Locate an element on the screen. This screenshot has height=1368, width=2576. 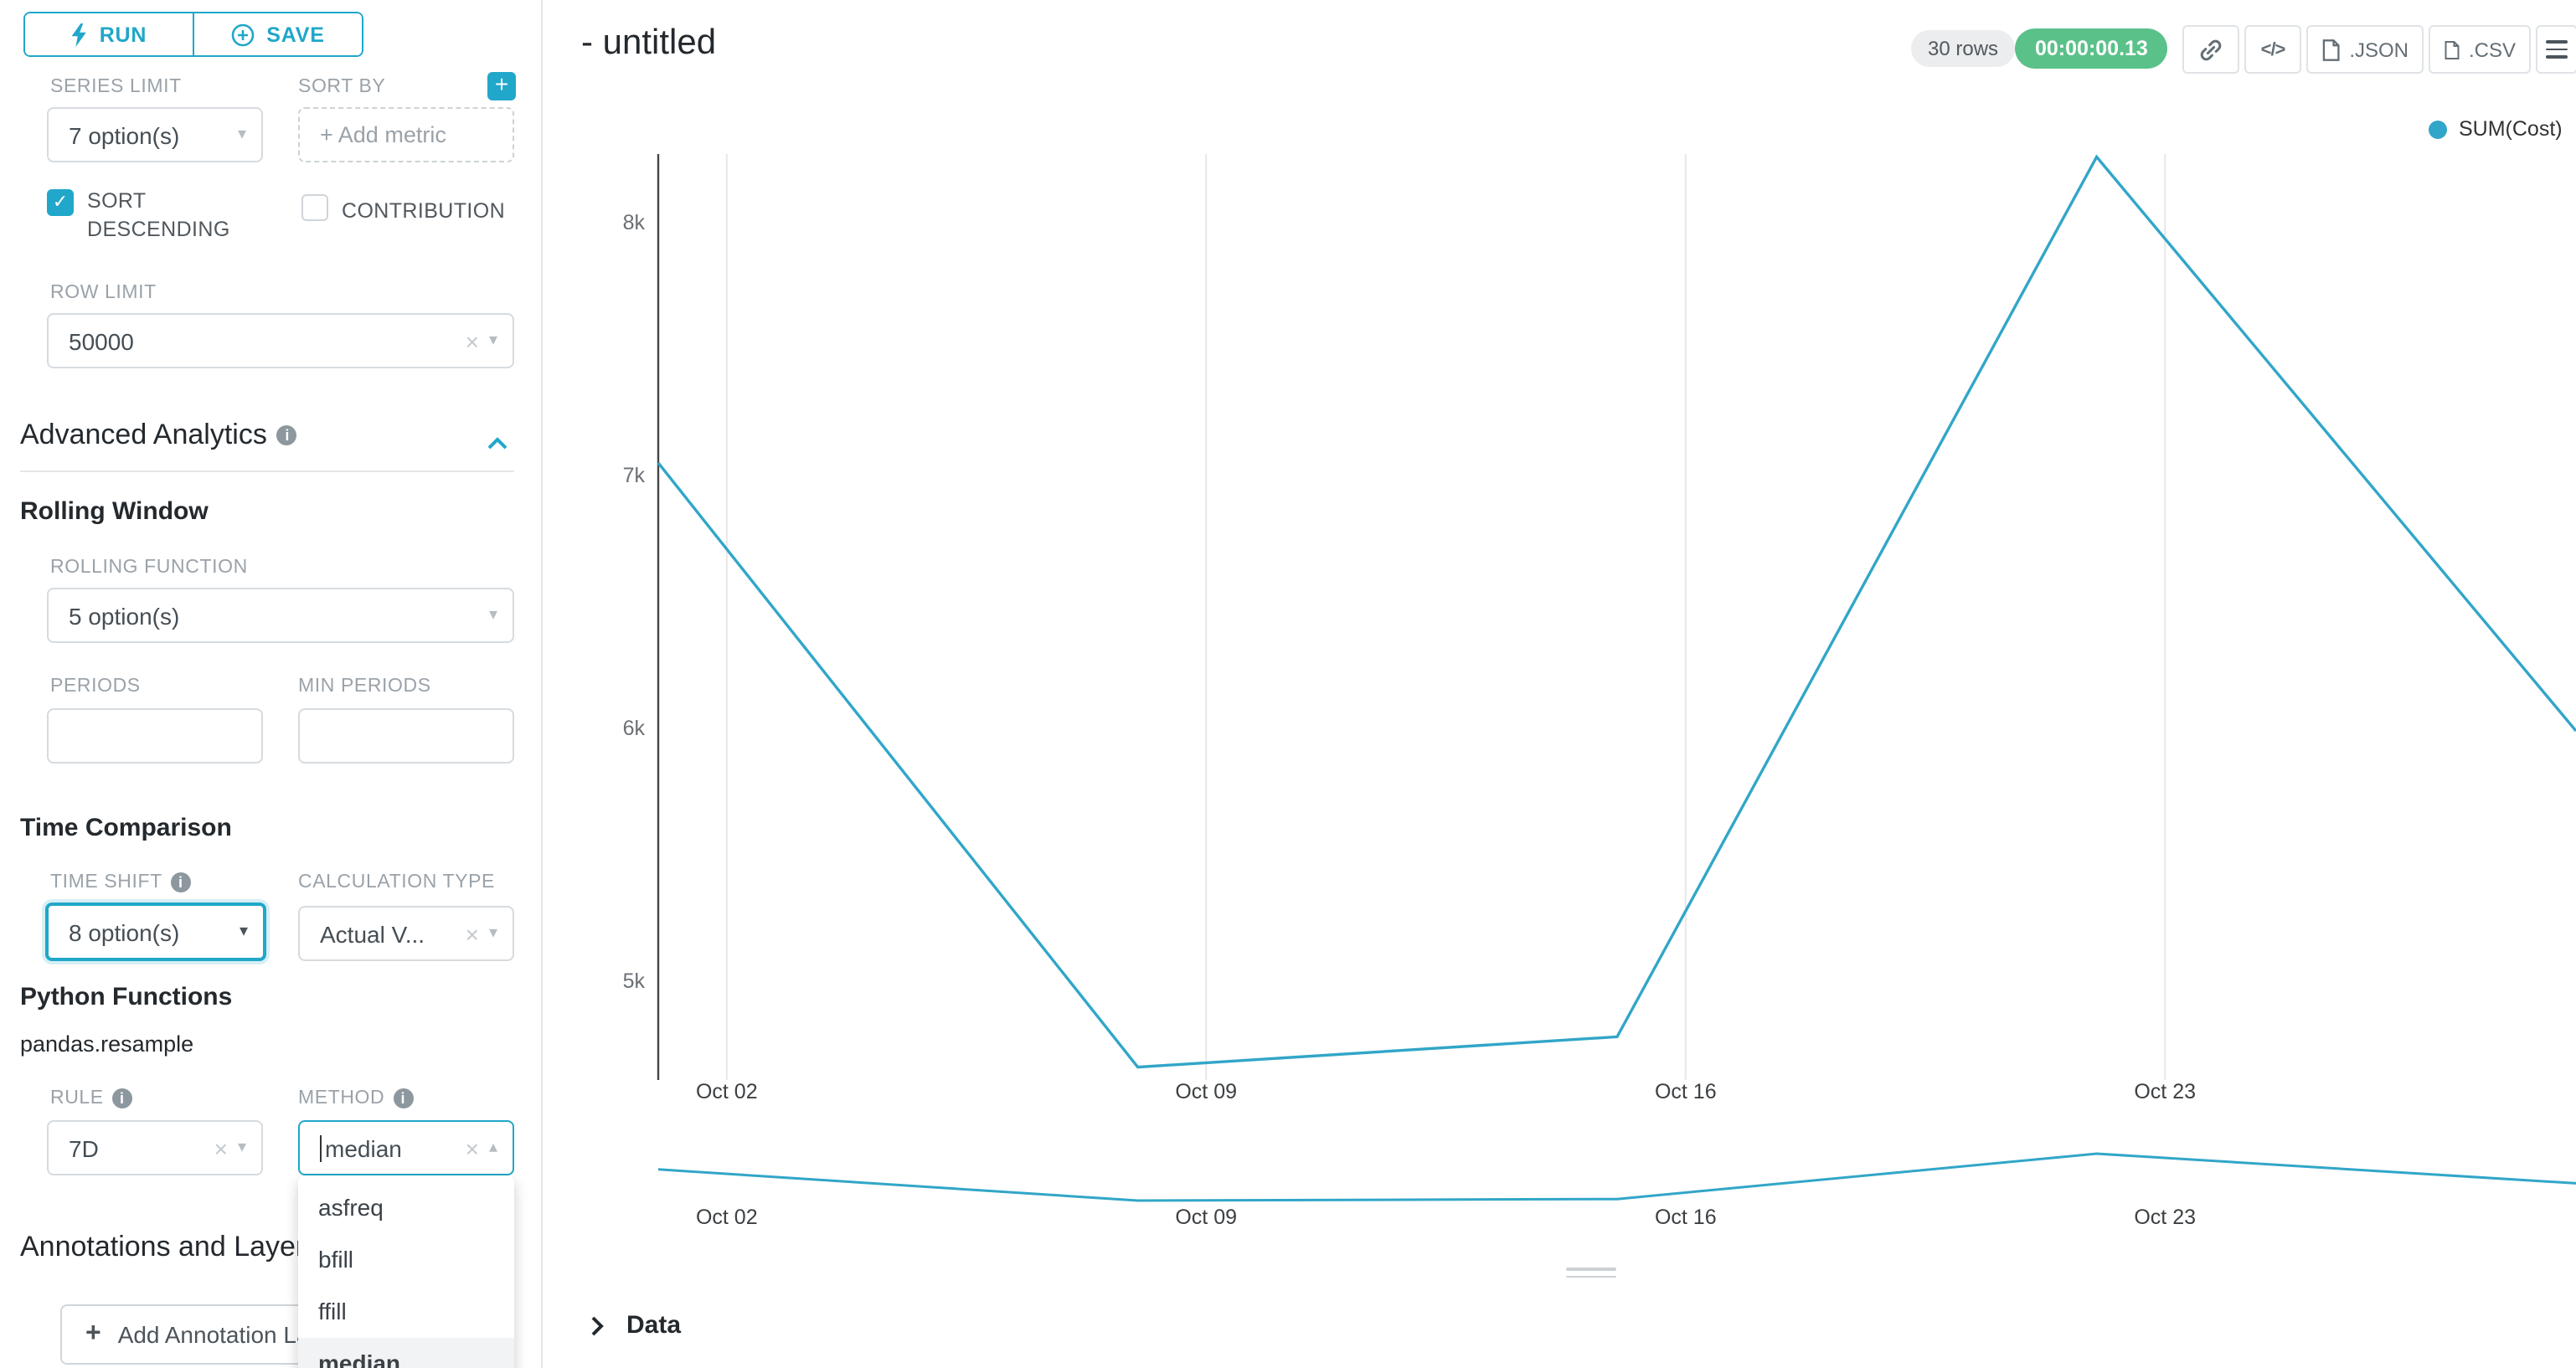
collapse-section-button is located at coordinates (497, 445).